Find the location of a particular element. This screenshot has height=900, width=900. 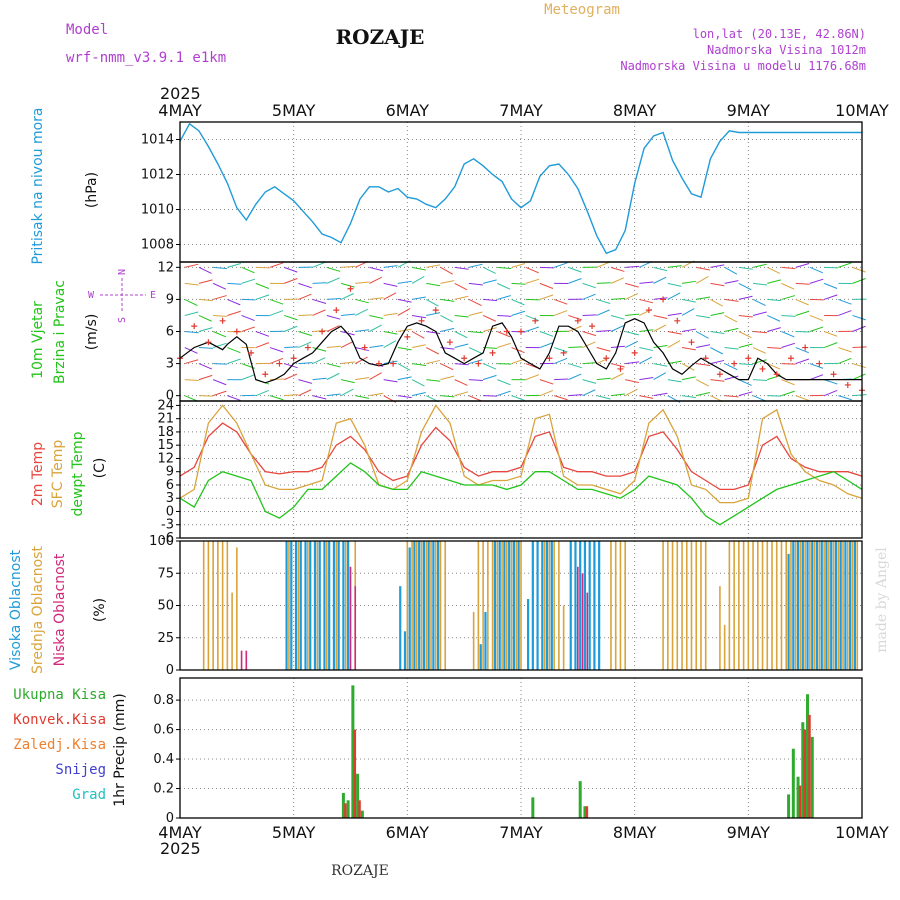

temperature-ytick-label: -6 is located at coordinates (167, 538).